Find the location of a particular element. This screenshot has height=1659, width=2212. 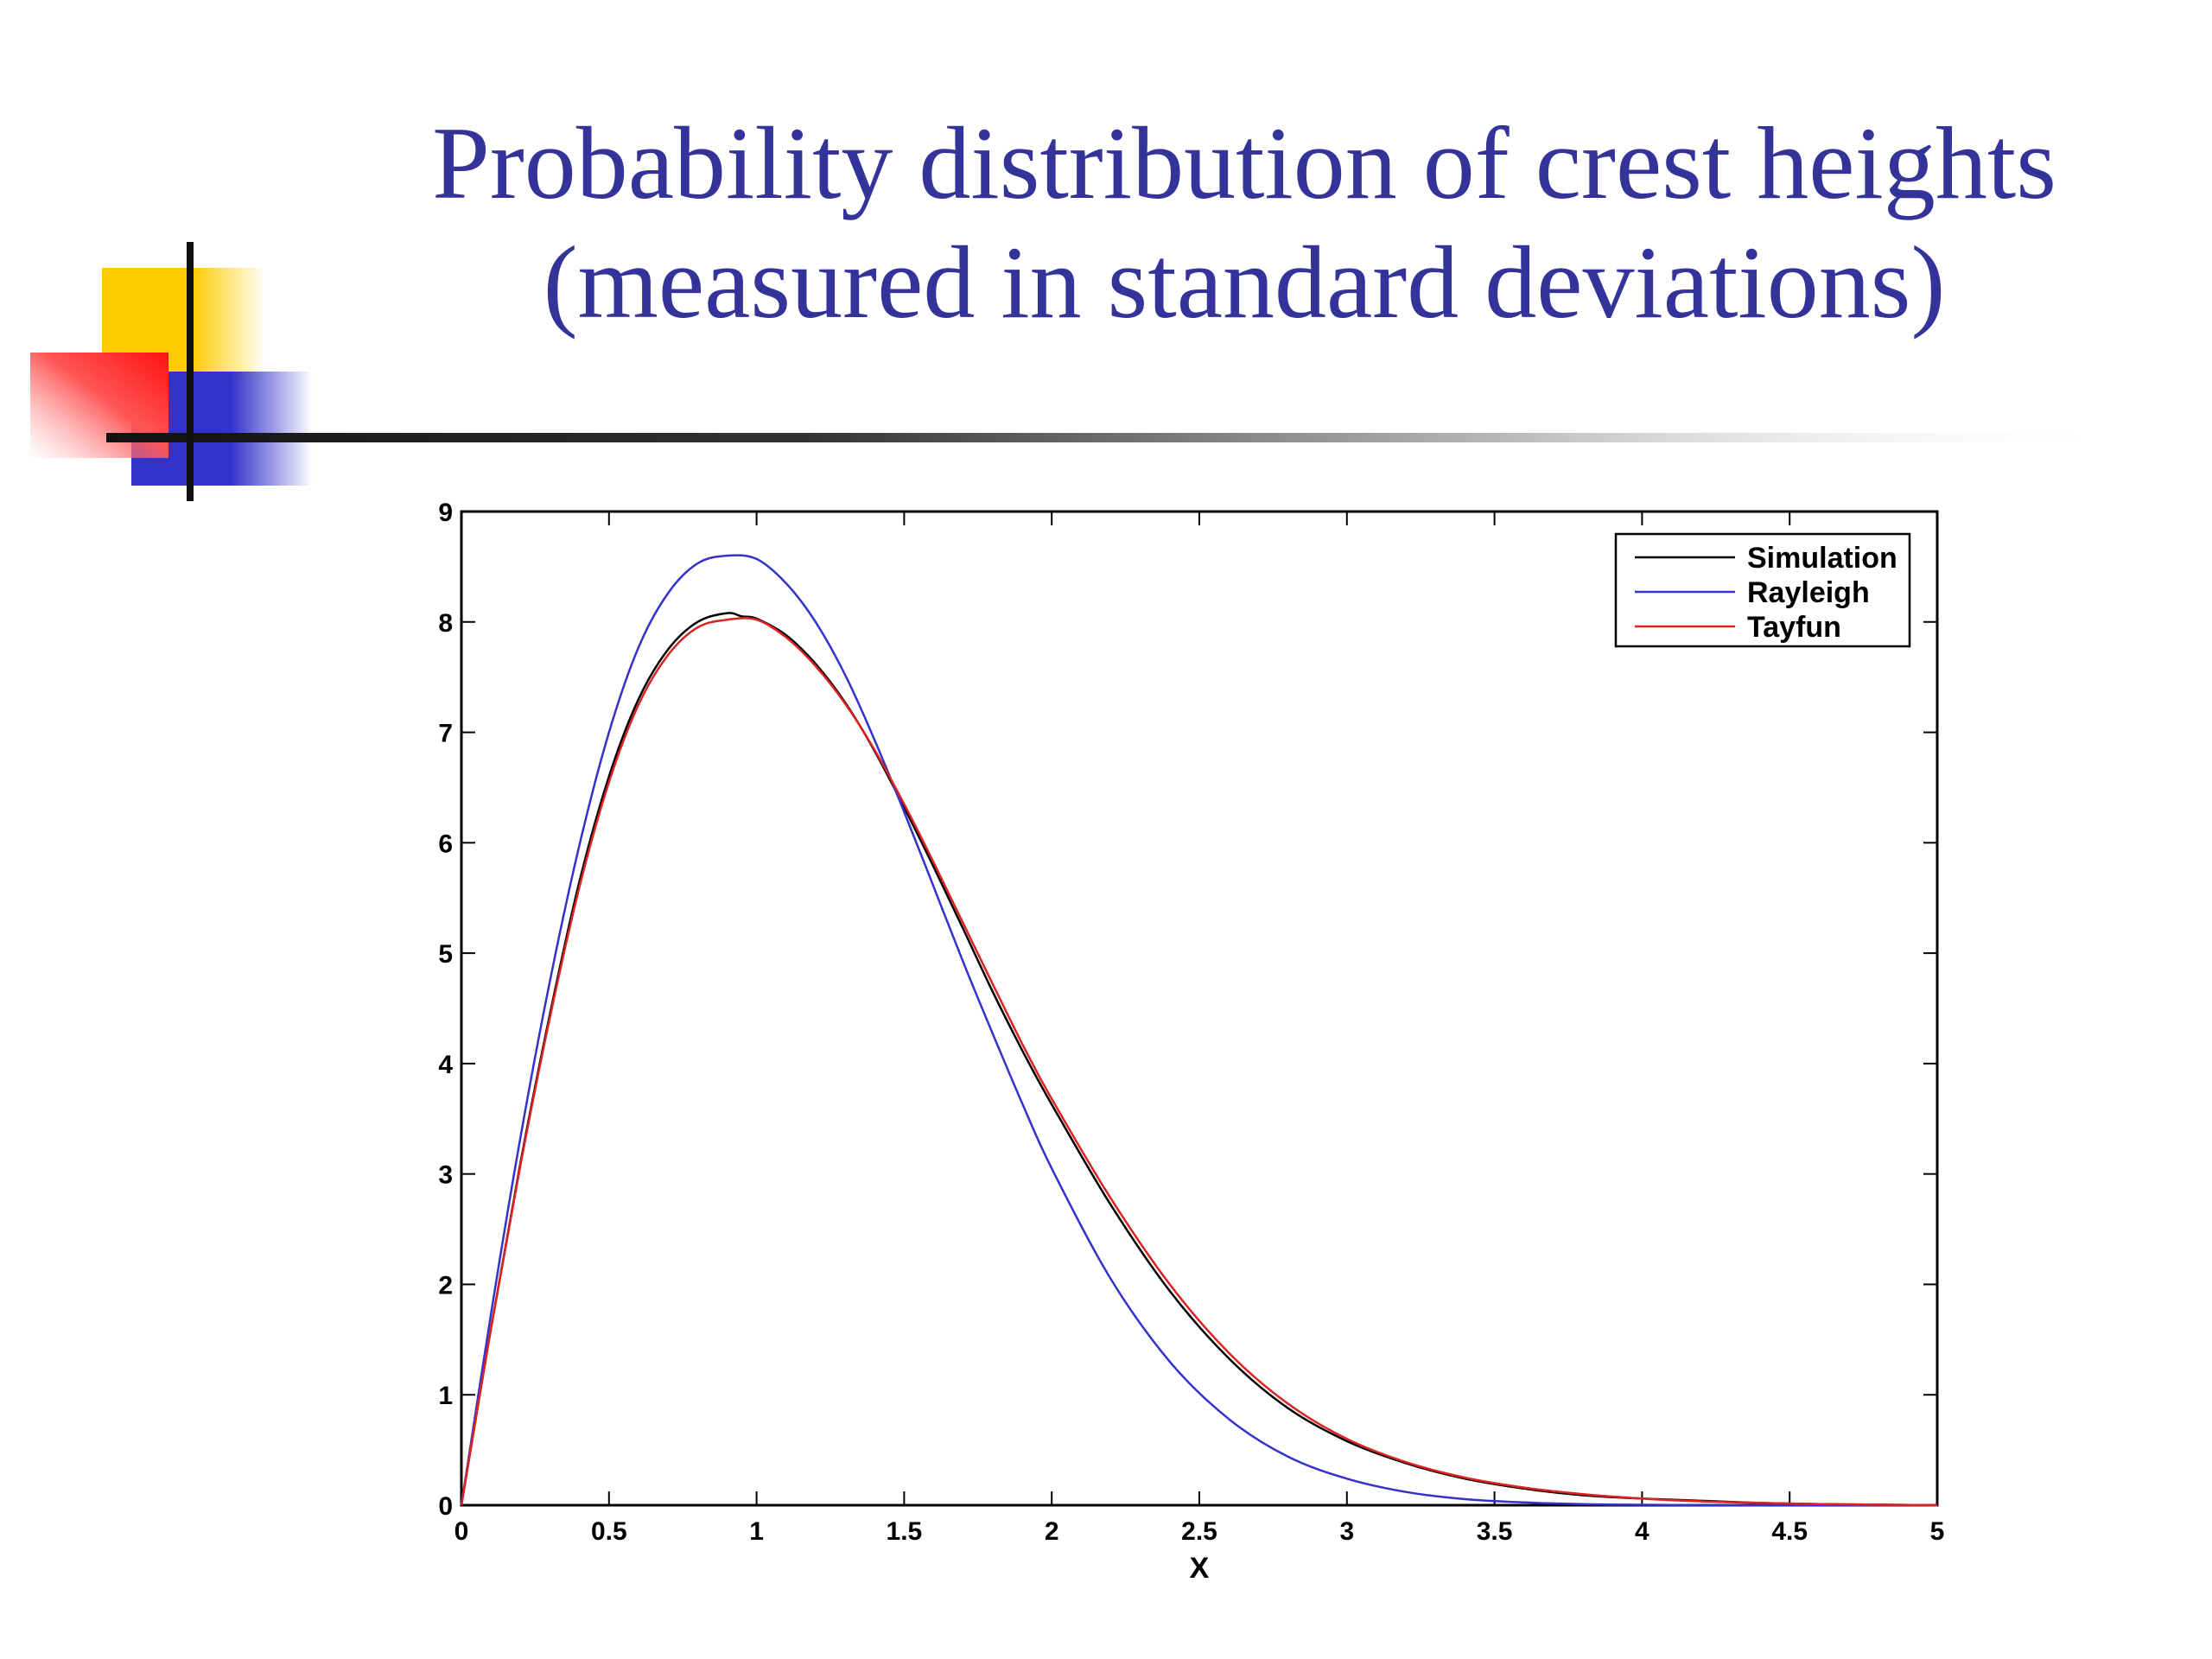

x-tick-label: 1 is located at coordinates (756, 1531).